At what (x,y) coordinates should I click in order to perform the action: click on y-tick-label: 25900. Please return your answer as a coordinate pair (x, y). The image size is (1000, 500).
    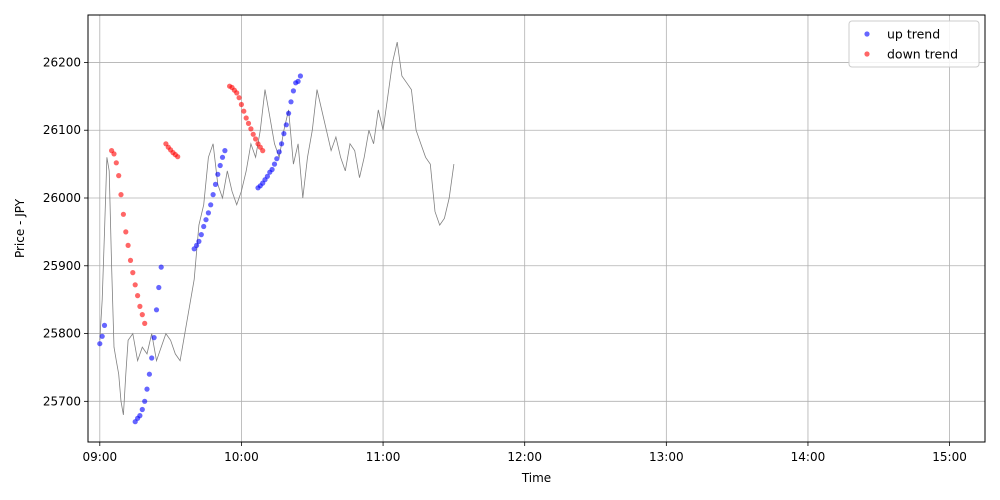
    Looking at the image, I should click on (62, 266).